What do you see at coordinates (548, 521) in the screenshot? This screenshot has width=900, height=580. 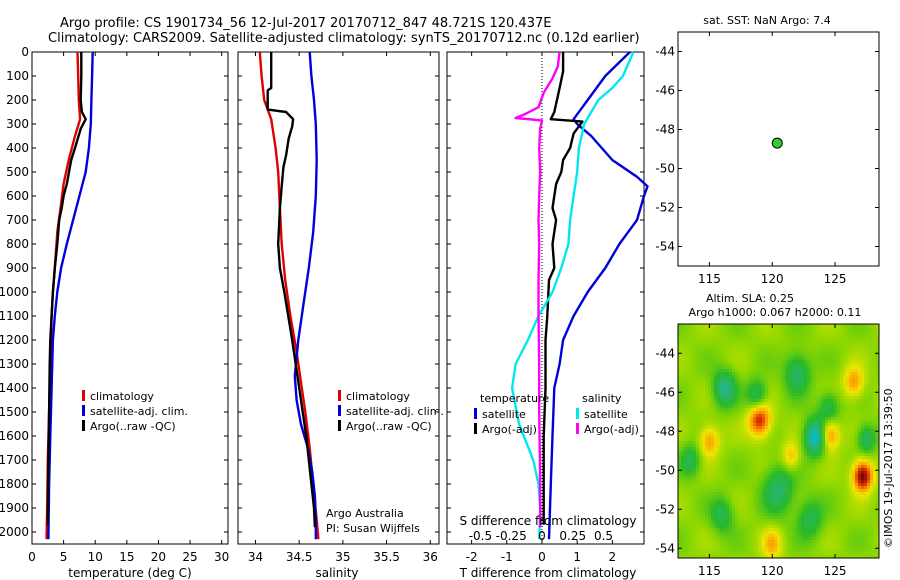 I see `salinity-difference-label: S difference from climatology` at bounding box center [548, 521].